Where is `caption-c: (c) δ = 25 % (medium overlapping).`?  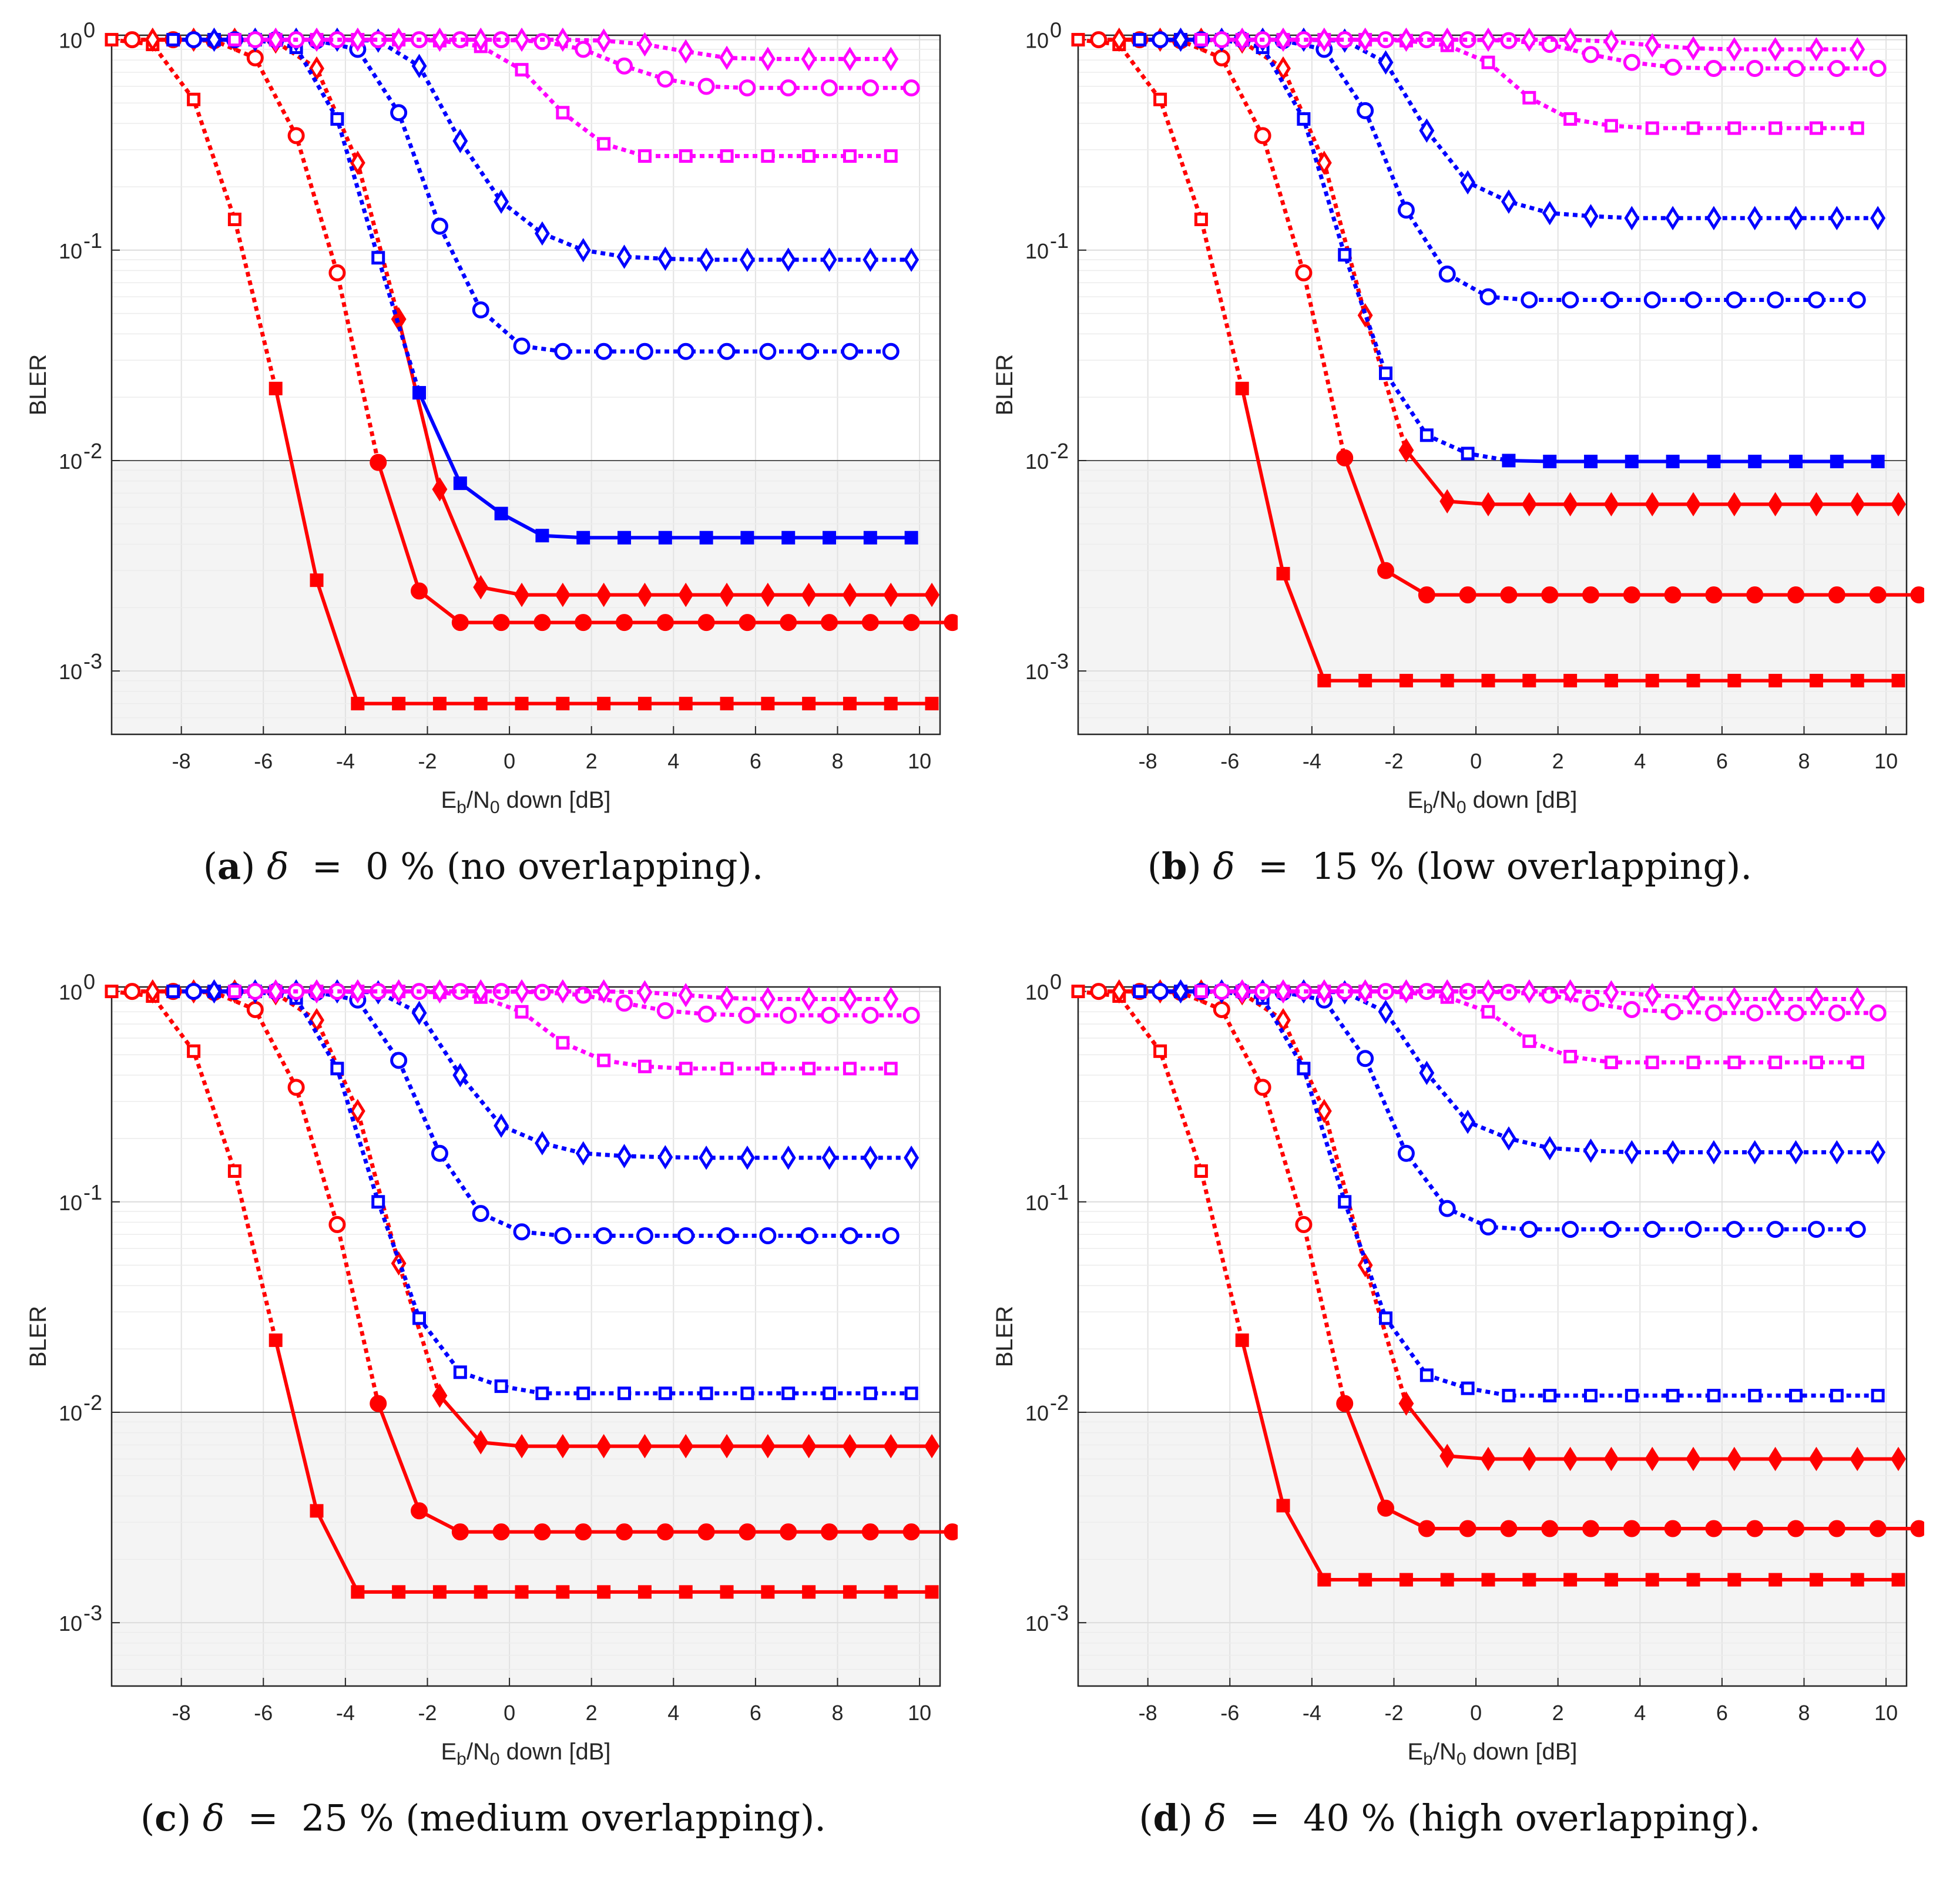 caption-c: (c) δ = 25 % (medium overlapping). is located at coordinates (483, 1817).